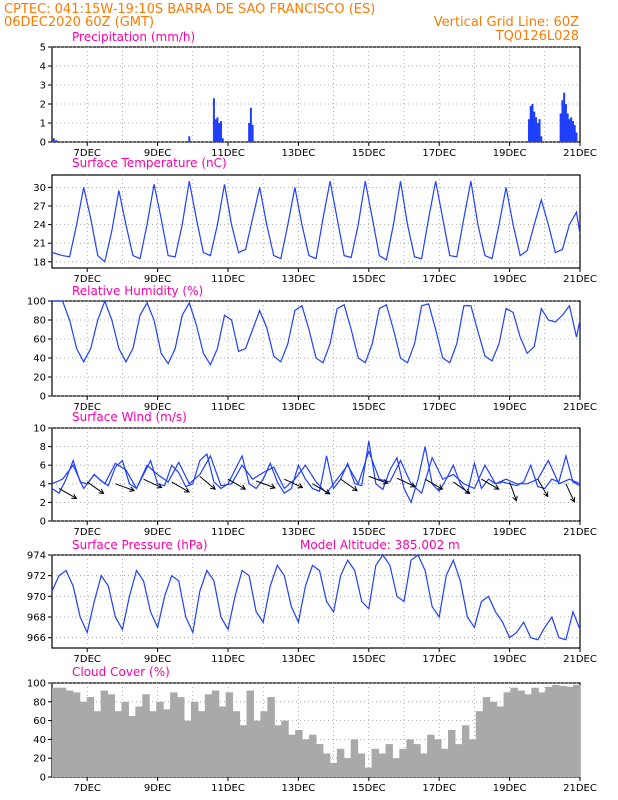 The image size is (618, 800). Describe the element at coordinates (43, 778) in the screenshot. I see `cloud-ytick-label: 0` at that location.